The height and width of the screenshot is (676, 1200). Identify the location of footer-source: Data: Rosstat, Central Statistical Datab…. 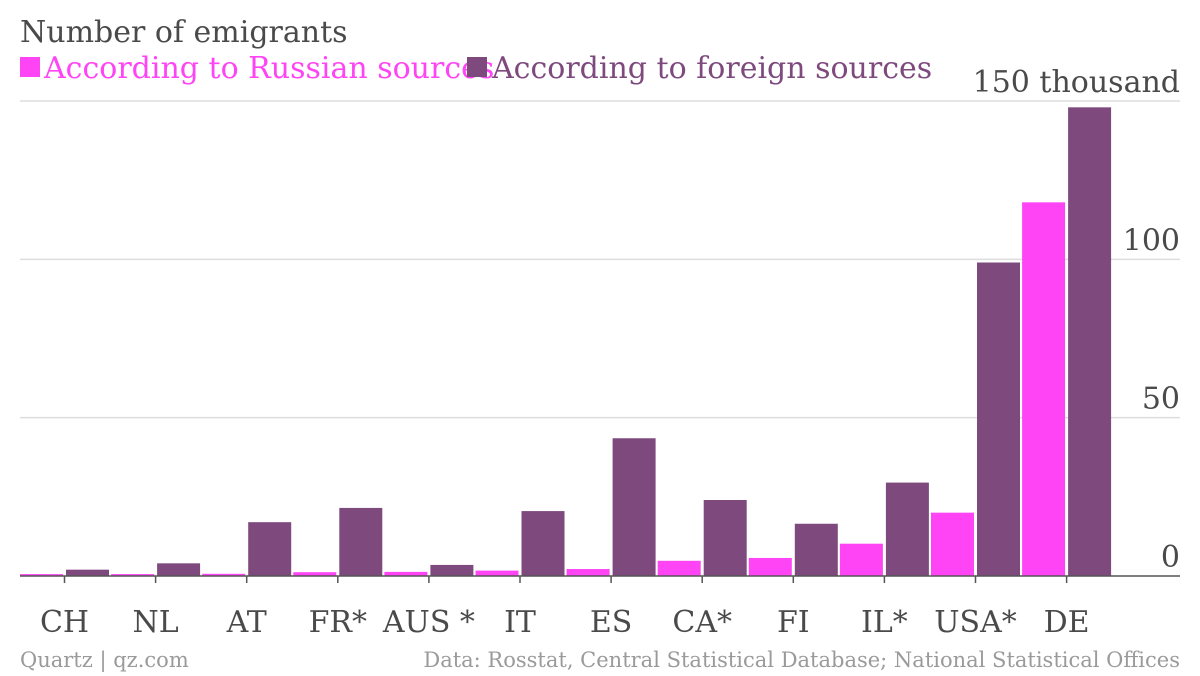
(801, 660).